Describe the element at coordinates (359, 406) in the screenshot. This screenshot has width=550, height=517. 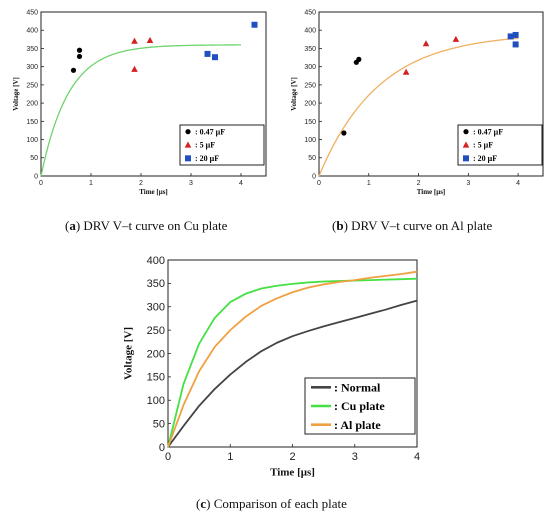
I see `legend-label: : Cu plate` at that location.